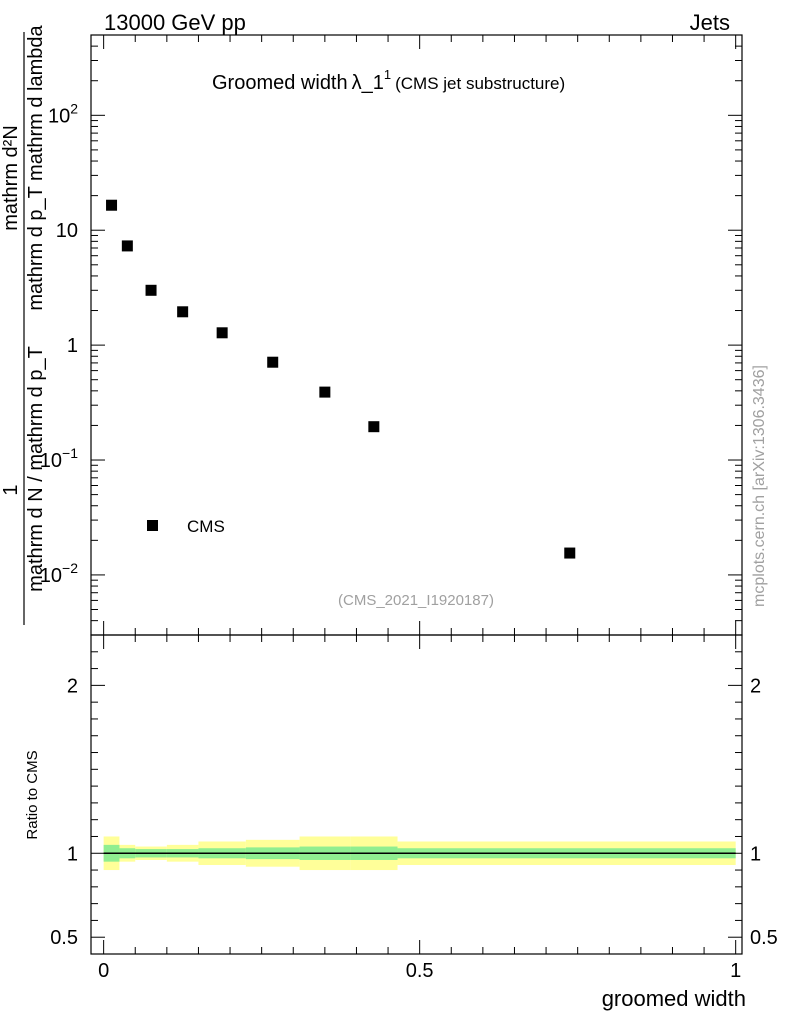 The width and height of the screenshot is (786, 1024). What do you see at coordinates (387, 74) in the screenshot?
I see `title-superscript: 1` at bounding box center [387, 74].